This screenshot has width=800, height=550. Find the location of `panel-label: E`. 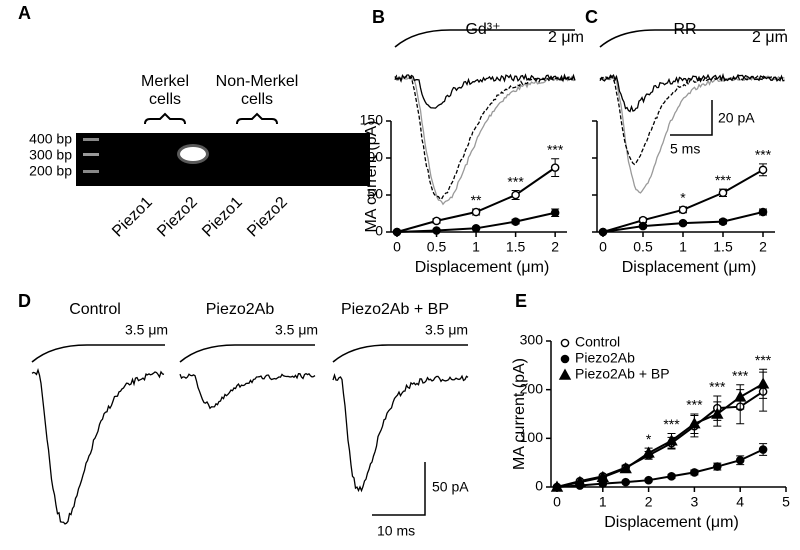

panel-label: E is located at coordinates (521, 301).